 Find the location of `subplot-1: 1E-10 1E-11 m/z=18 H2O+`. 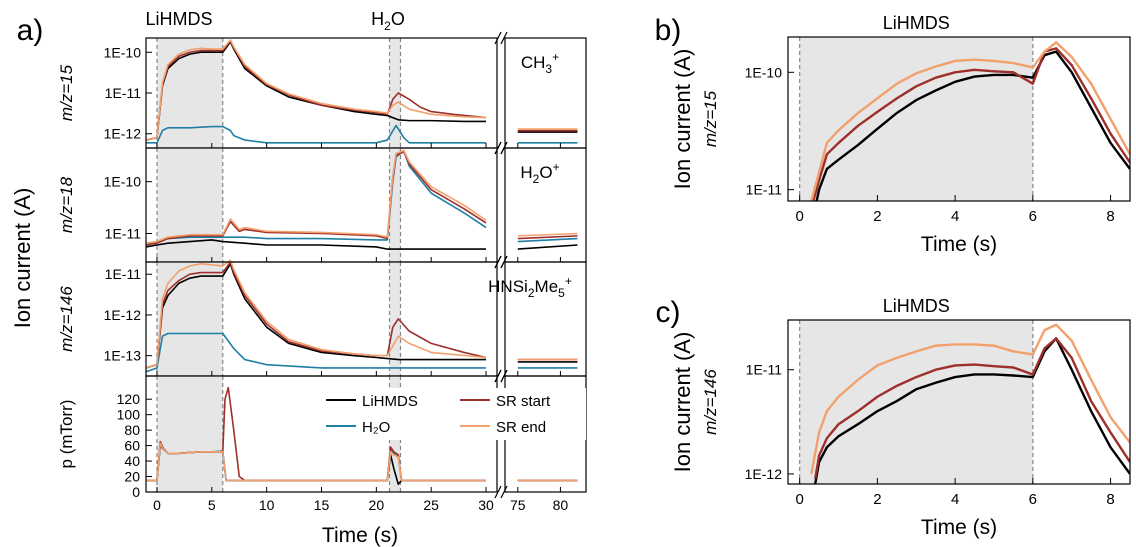

subplot-1: 1E-10 1E-11 m/z=18 H2O+ is located at coordinates (322, 205).